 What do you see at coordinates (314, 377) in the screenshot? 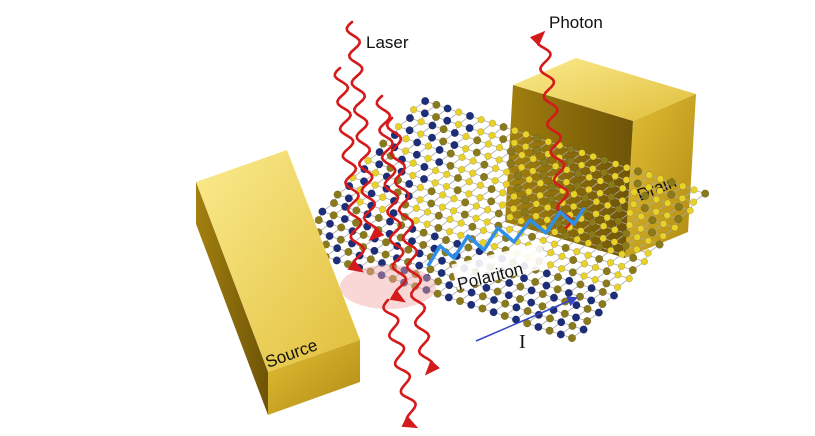
I see `source-front-face` at bounding box center [314, 377].